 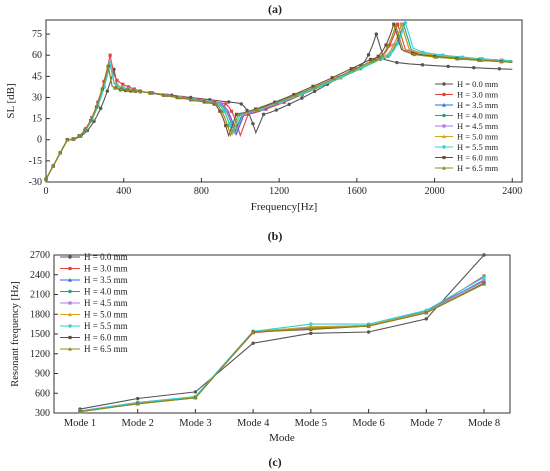 What do you see at coordinates (37, 97) in the screenshot?
I see `y-tick-label: 30` at bounding box center [37, 97].